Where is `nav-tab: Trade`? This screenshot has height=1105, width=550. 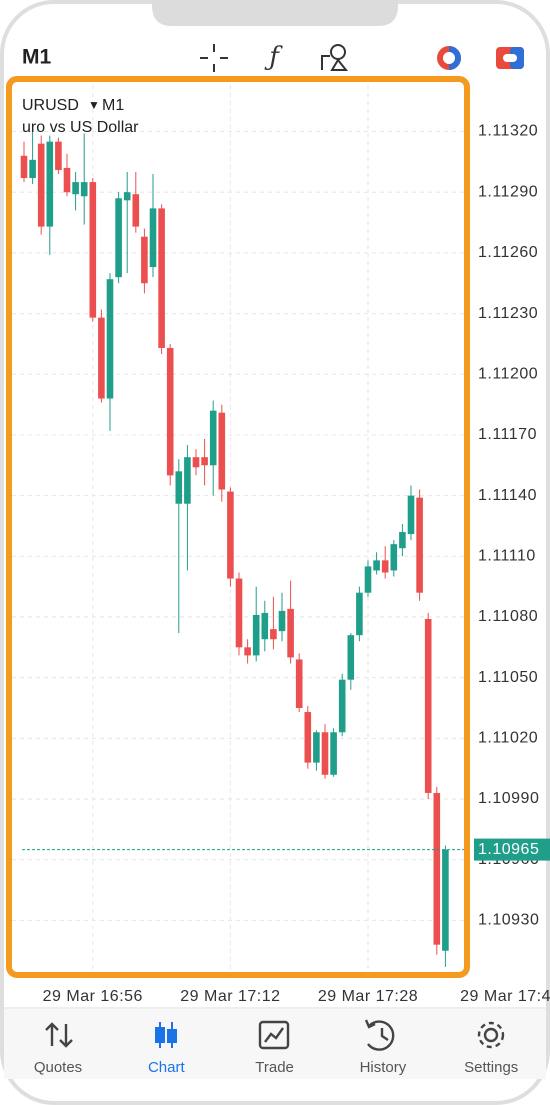 nav-tab: Trade is located at coordinates (274, 1067).